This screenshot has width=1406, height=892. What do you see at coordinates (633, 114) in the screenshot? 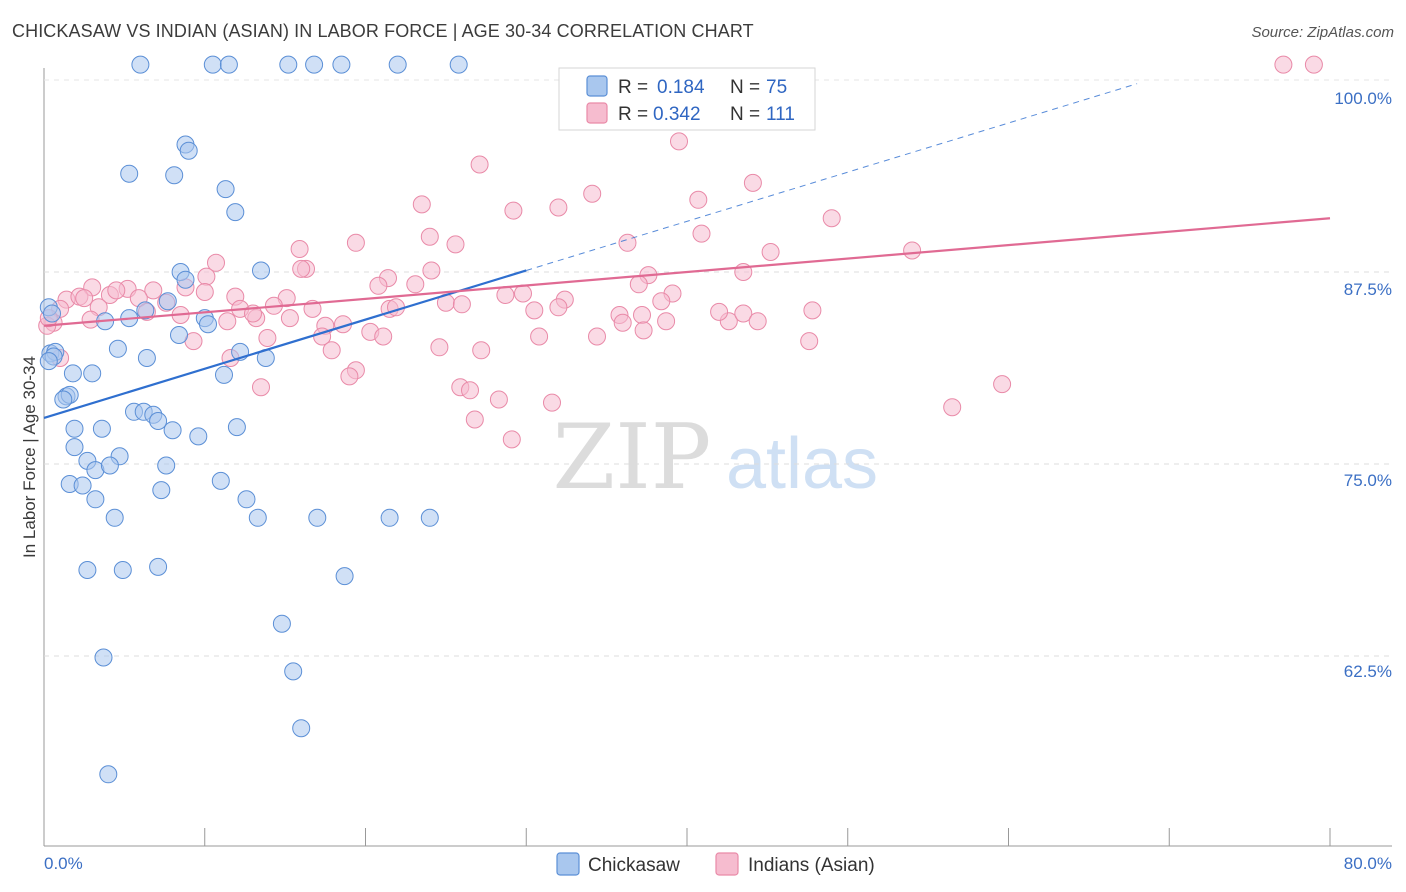
I see `legend-r-label-2: R =` at bounding box center [633, 114].